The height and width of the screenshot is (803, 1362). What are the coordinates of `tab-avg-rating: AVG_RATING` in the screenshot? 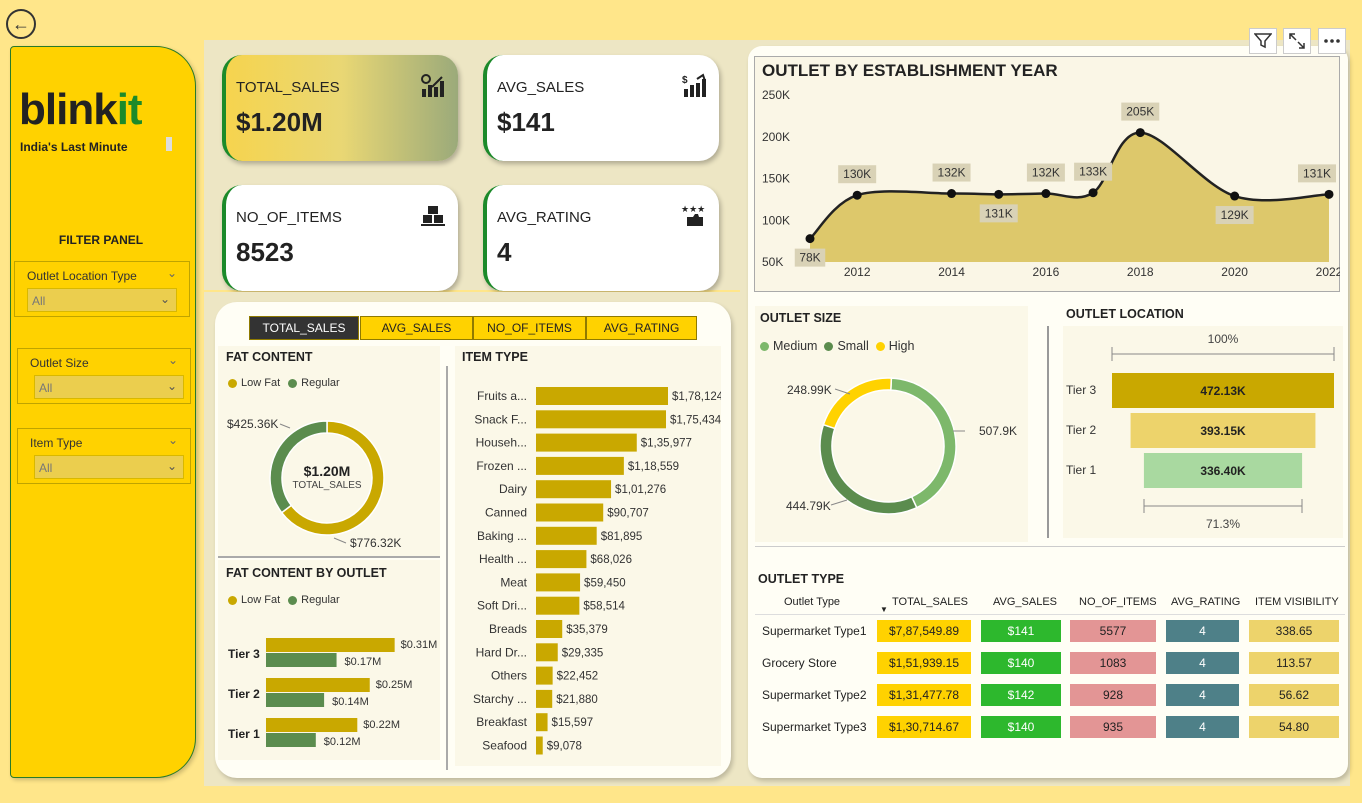 It's located at (641, 328).